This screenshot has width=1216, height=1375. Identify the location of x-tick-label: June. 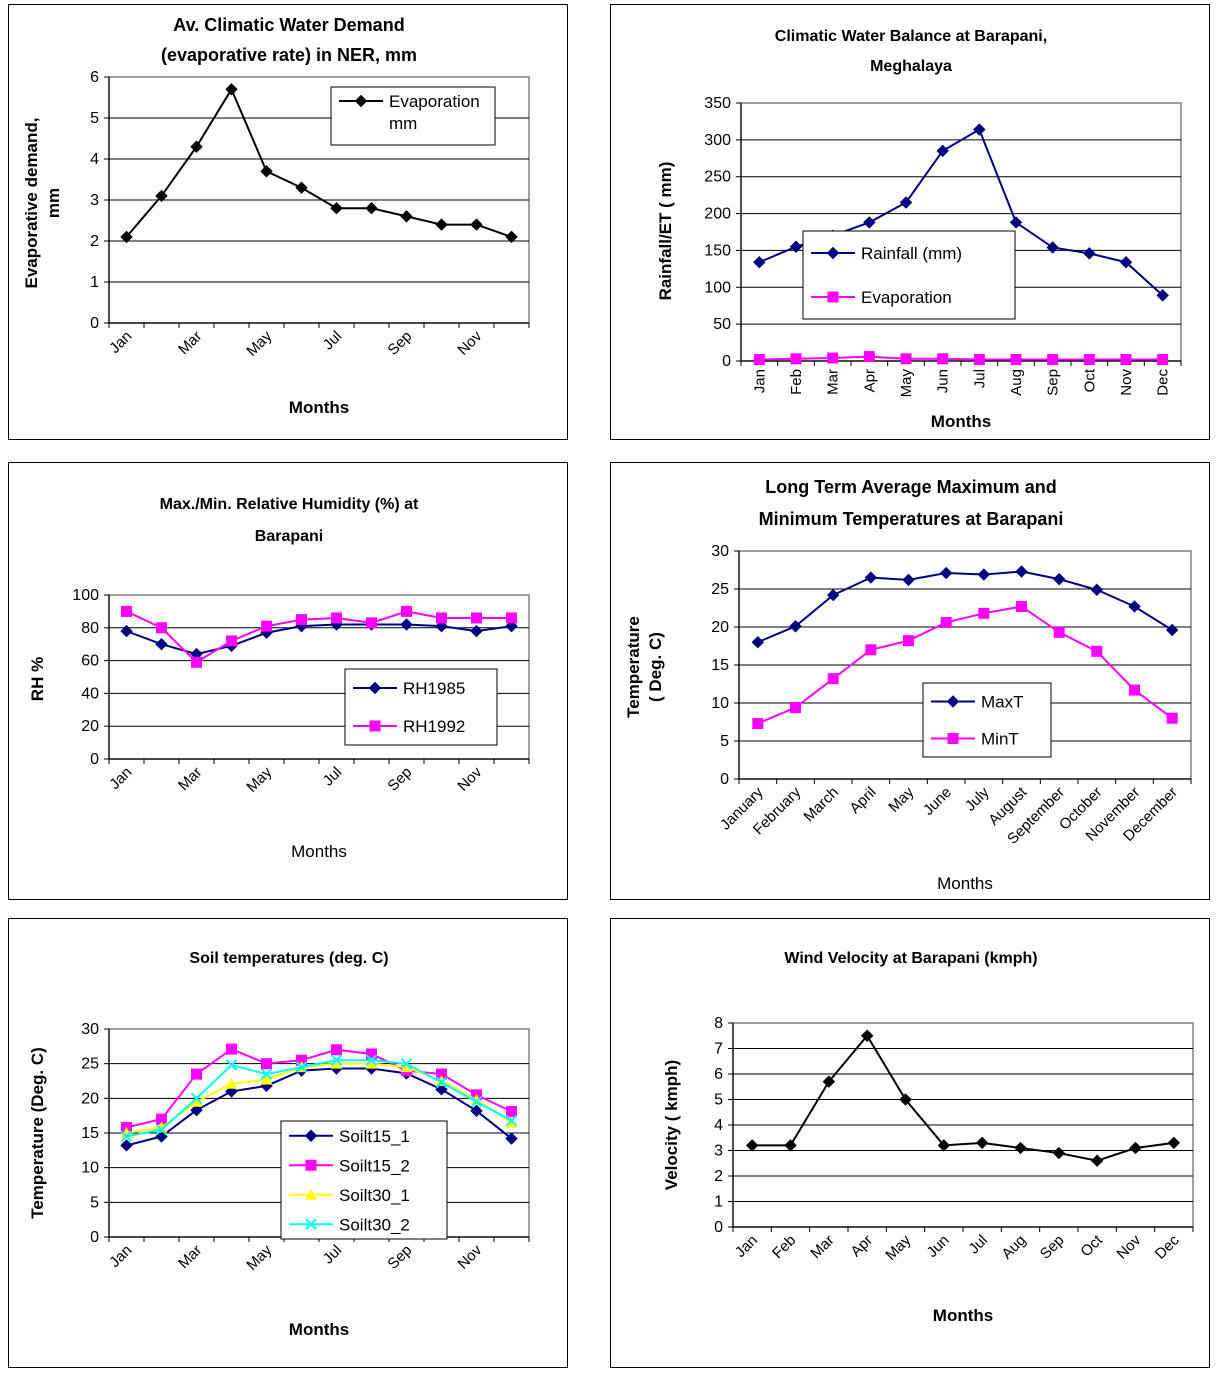
(937, 801).